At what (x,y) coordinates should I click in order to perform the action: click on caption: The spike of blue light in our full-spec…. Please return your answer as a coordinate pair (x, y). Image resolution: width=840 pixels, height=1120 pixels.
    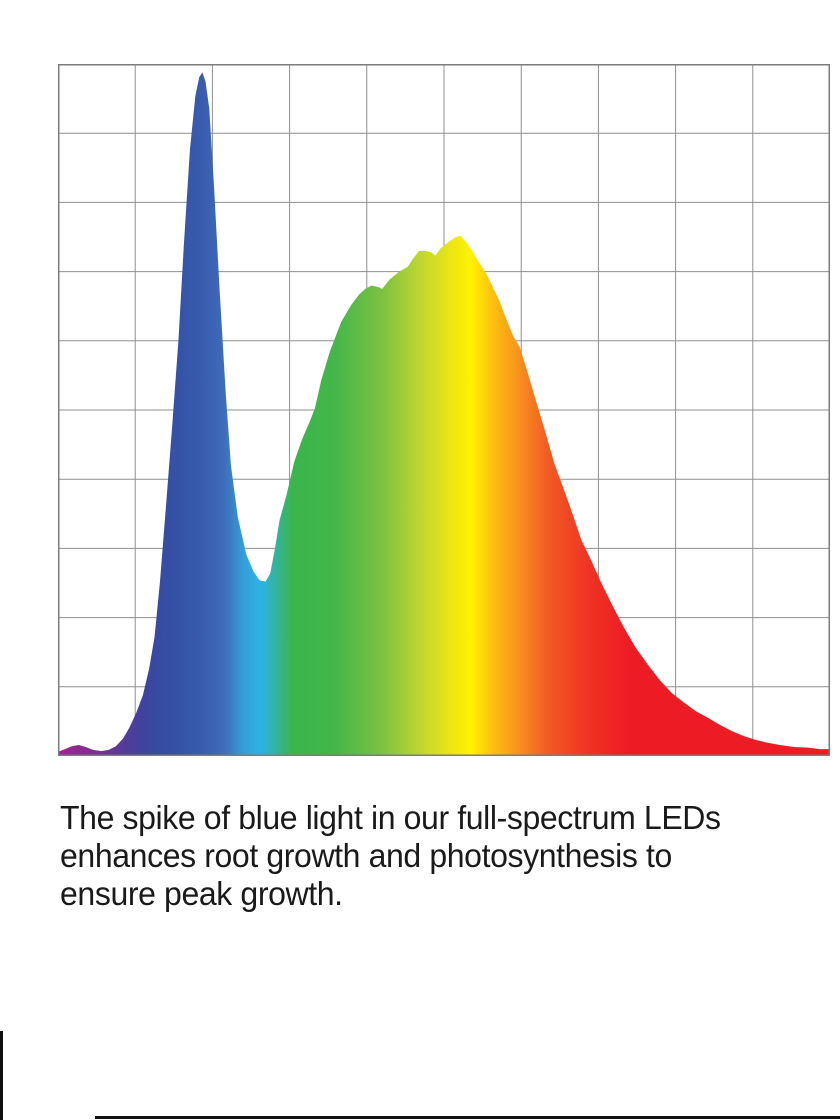
    Looking at the image, I should click on (428, 856).